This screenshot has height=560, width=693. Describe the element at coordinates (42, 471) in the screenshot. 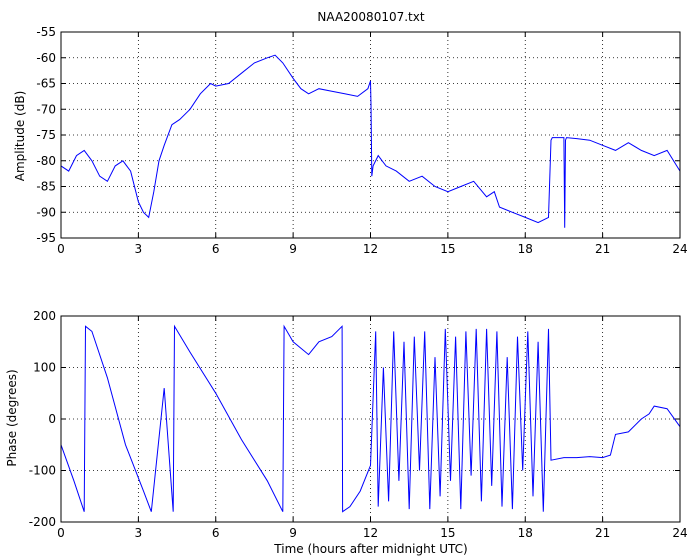

I see `y-tick-label: -100` at that location.